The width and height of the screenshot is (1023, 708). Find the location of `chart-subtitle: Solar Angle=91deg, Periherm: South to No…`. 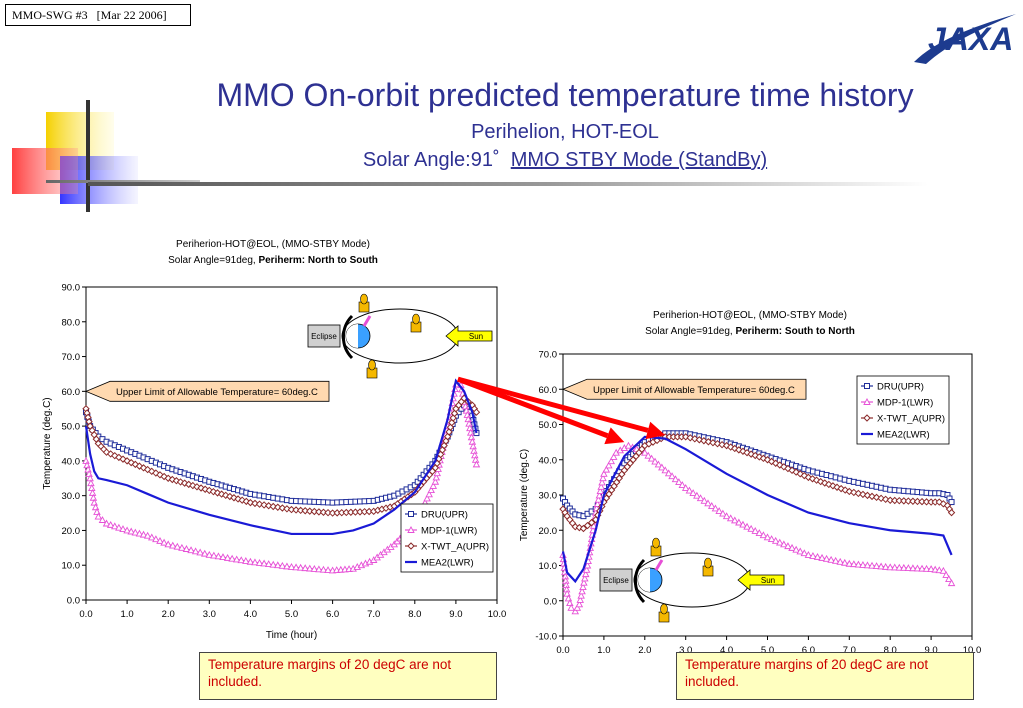

chart-subtitle: Solar Angle=91deg, Periherm: South to No… is located at coordinates (750, 331).